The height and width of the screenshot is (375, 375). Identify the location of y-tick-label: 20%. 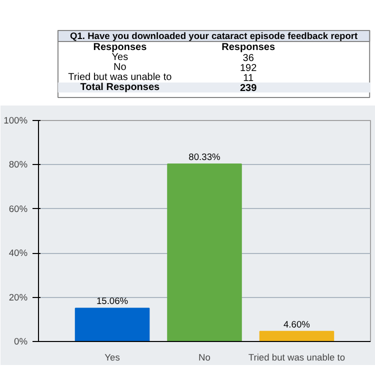
(18, 297).